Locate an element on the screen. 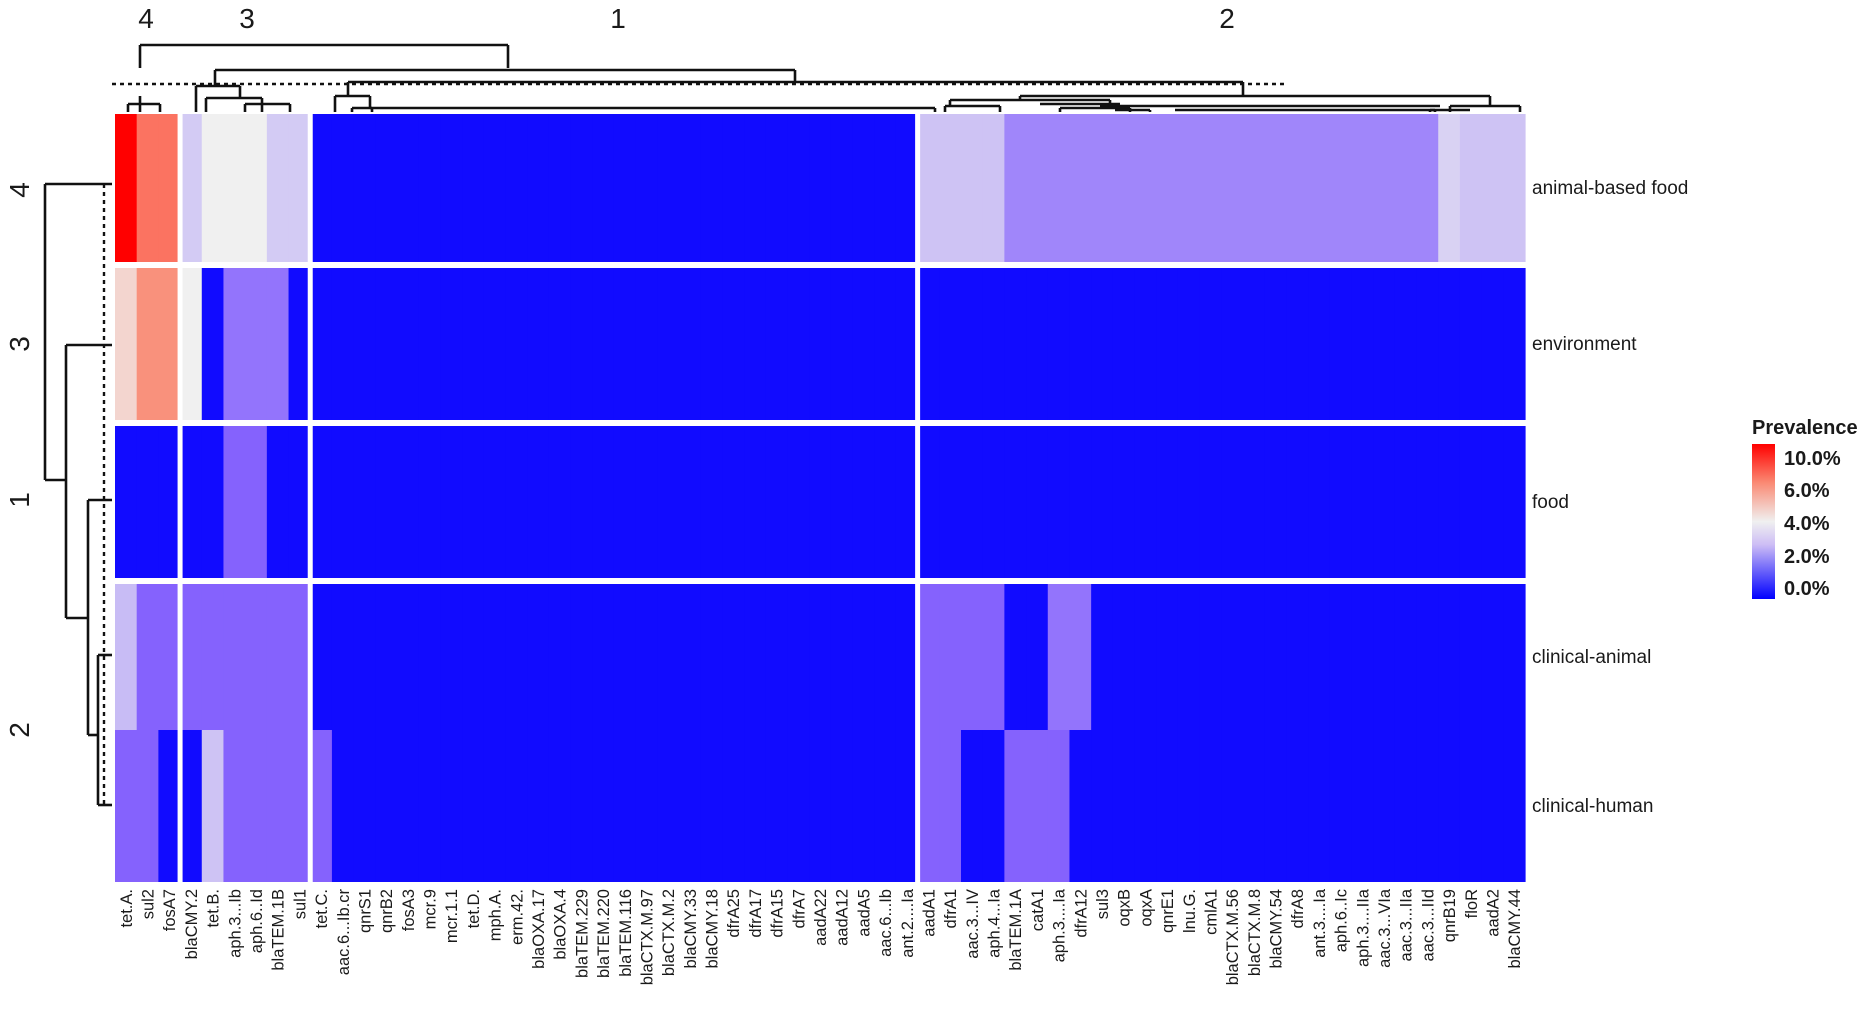 The width and height of the screenshot is (1875, 1023). column-cluster-label: 2 is located at coordinates (1227, 18).